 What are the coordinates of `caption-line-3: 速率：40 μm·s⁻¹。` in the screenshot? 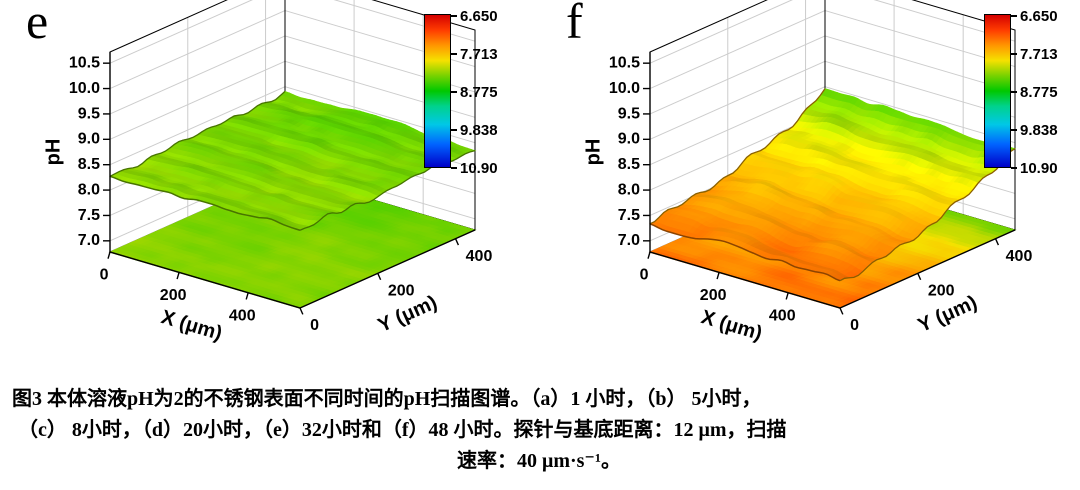 It's located at (538, 461).